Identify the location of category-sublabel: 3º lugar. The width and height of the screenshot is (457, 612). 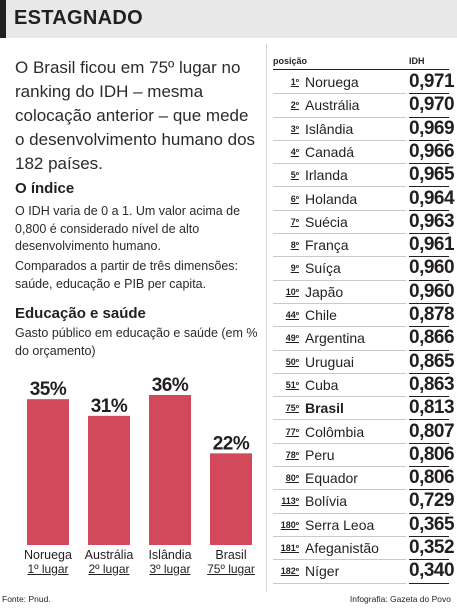
(170, 569).